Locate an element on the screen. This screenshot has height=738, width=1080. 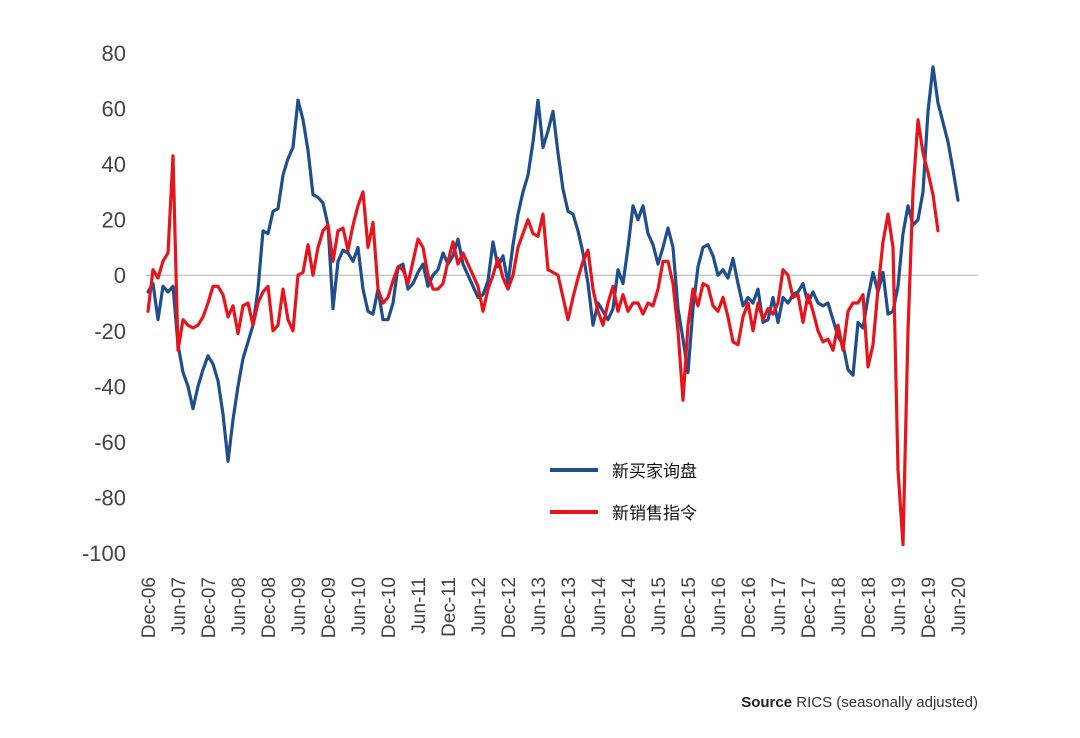
x-tick-label: Dec-17 is located at coordinates (809, 607).